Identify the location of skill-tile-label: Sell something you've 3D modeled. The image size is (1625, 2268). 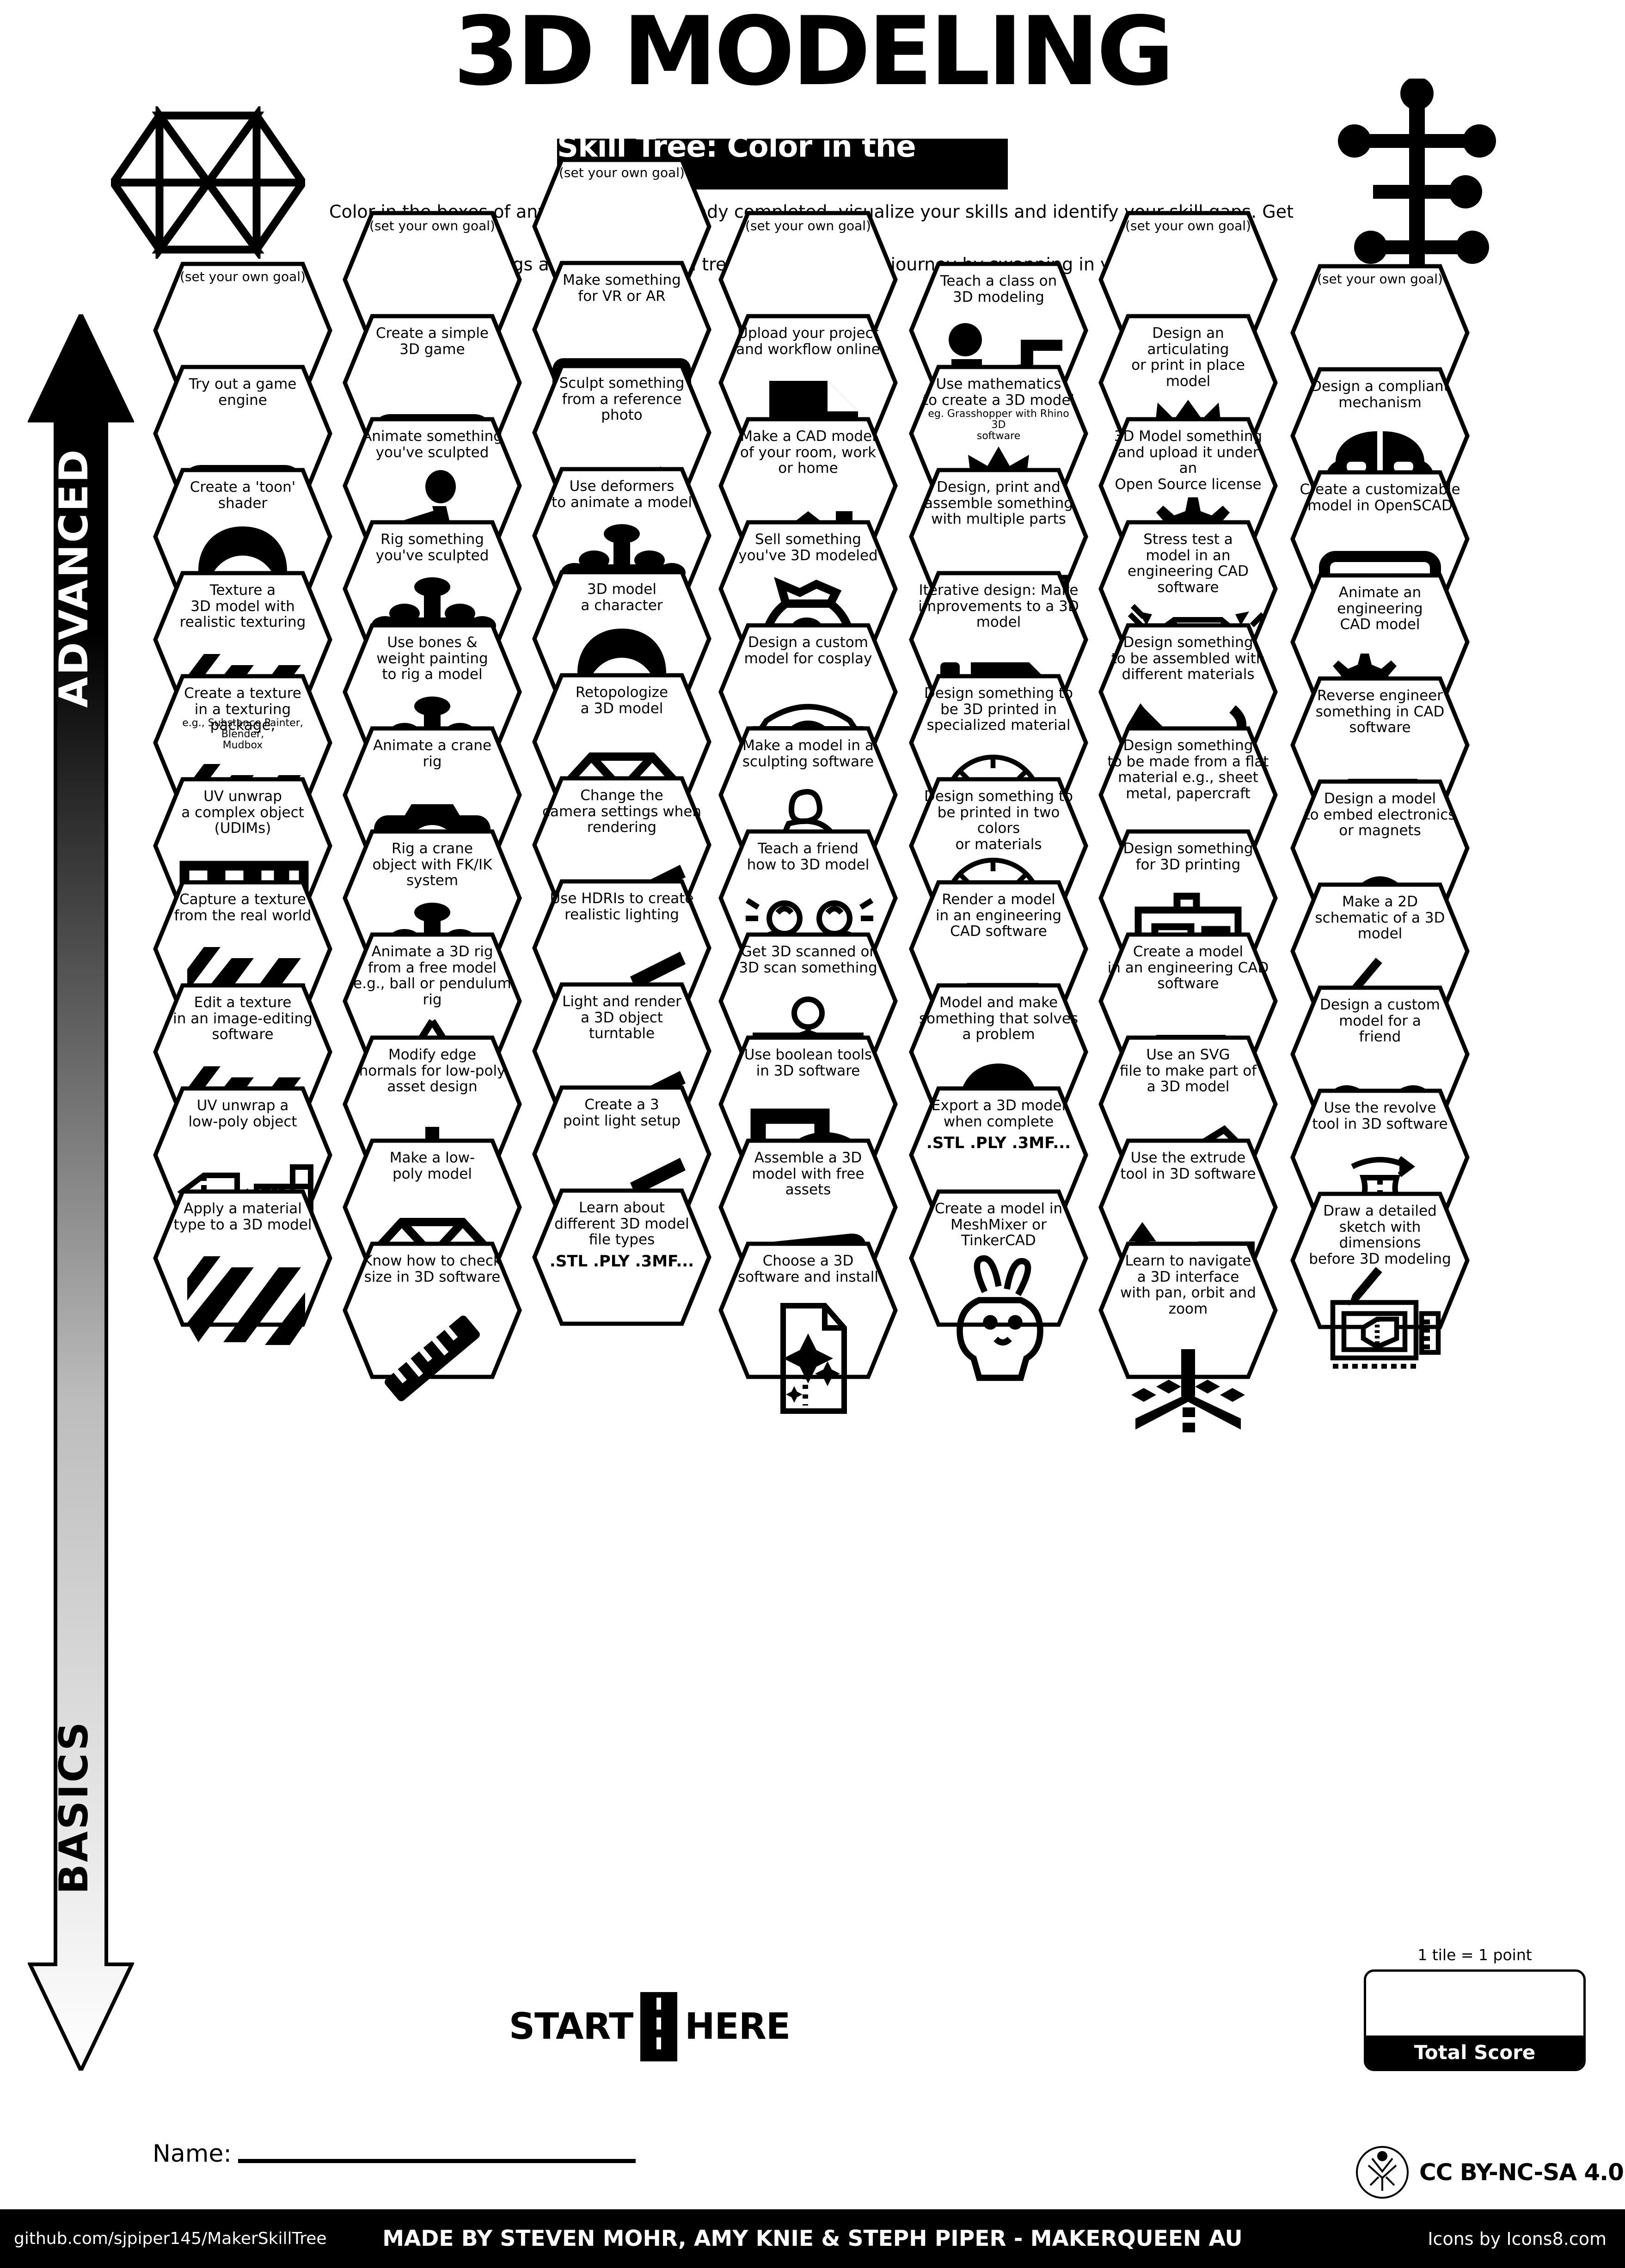
(808, 547).